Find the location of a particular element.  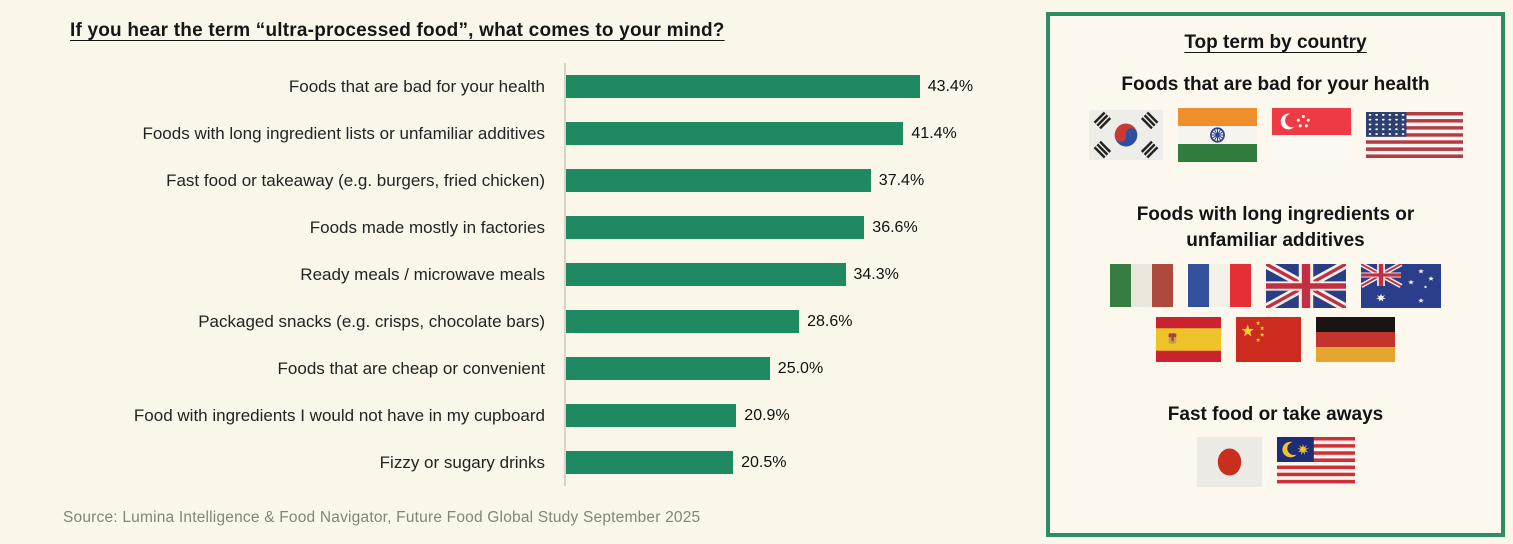

china-flag-icon is located at coordinates (1268, 339).